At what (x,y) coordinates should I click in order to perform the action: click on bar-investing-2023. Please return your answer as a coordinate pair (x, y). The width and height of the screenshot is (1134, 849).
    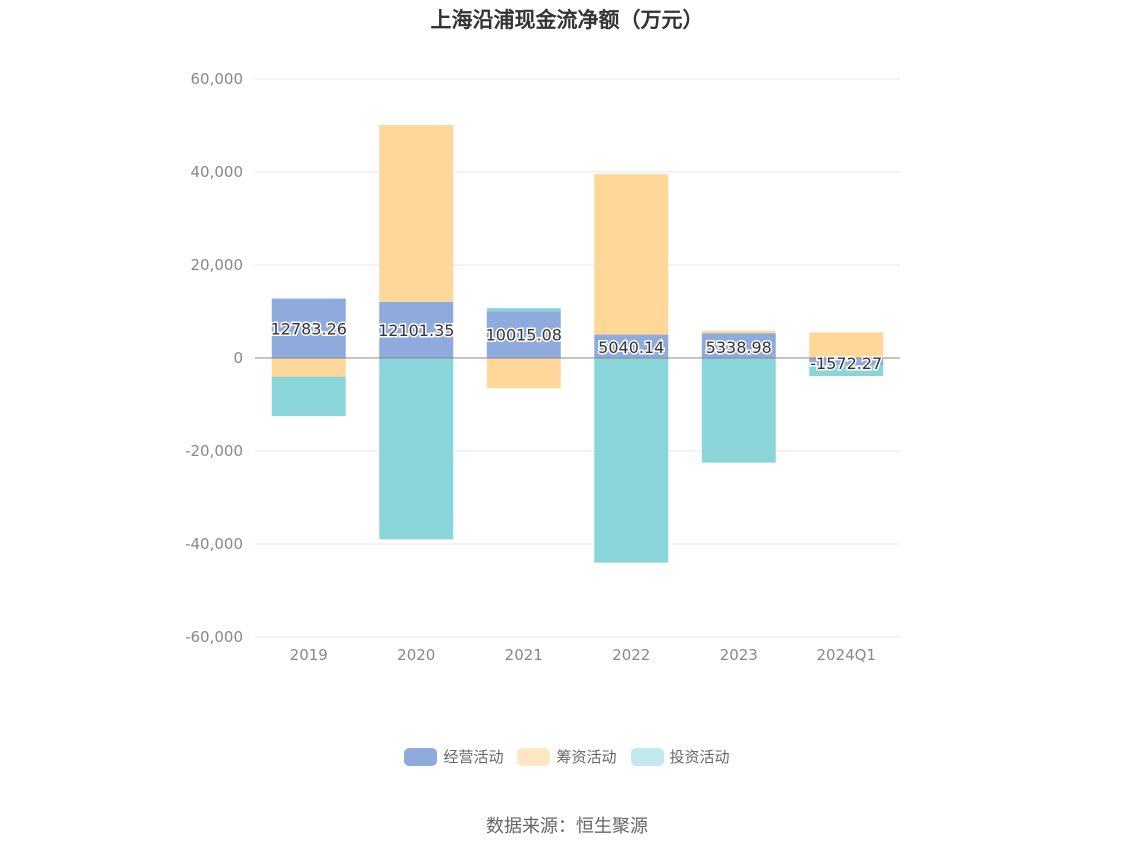
    Looking at the image, I should click on (738, 410).